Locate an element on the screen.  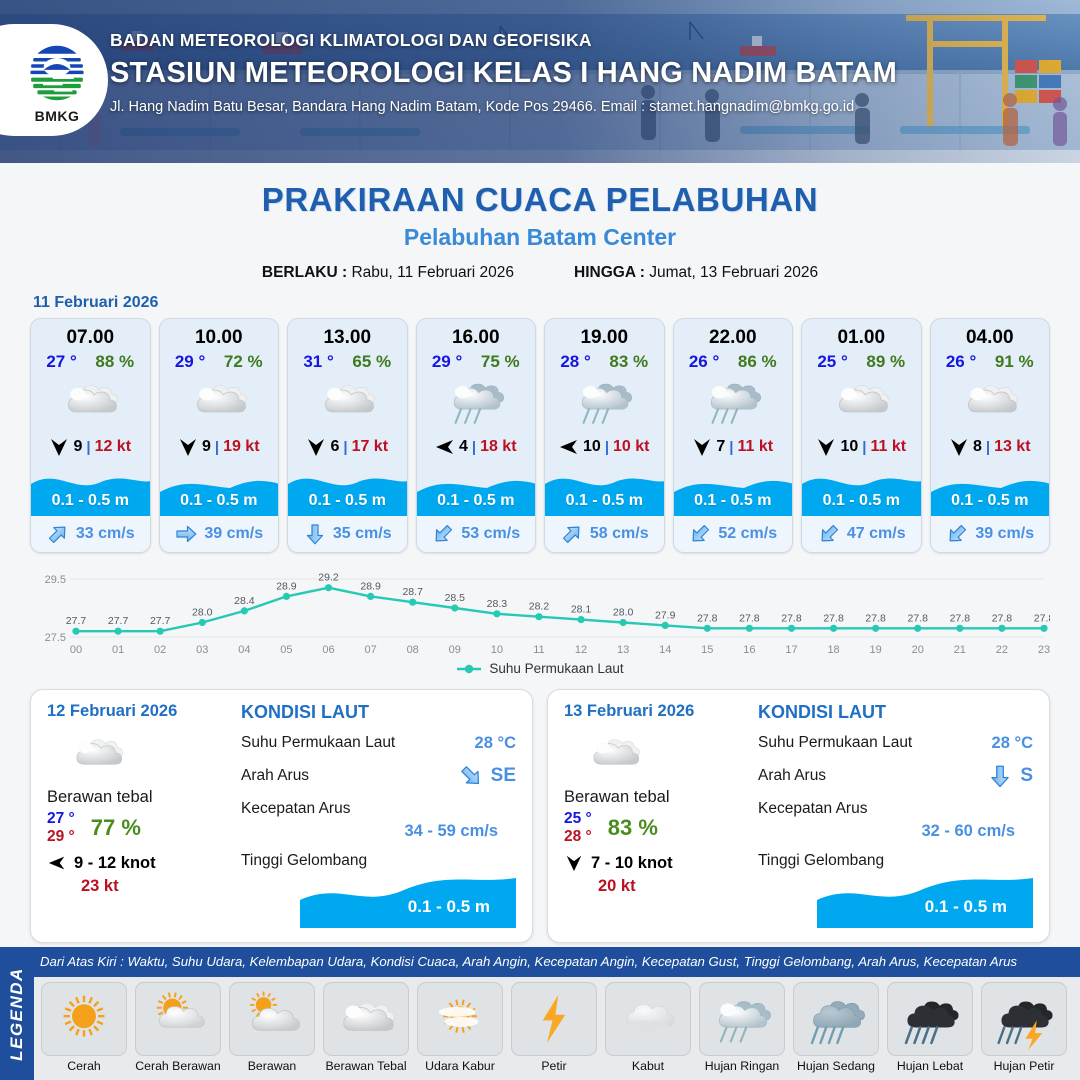
valid-to-value: Jumat, 13 Februari 2026 is located at coordinates (734, 272).